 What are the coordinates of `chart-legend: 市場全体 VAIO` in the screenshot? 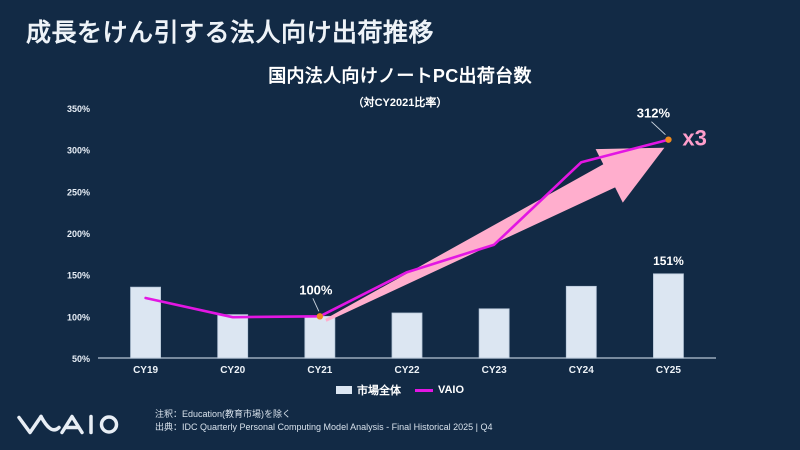 It's located at (400, 390).